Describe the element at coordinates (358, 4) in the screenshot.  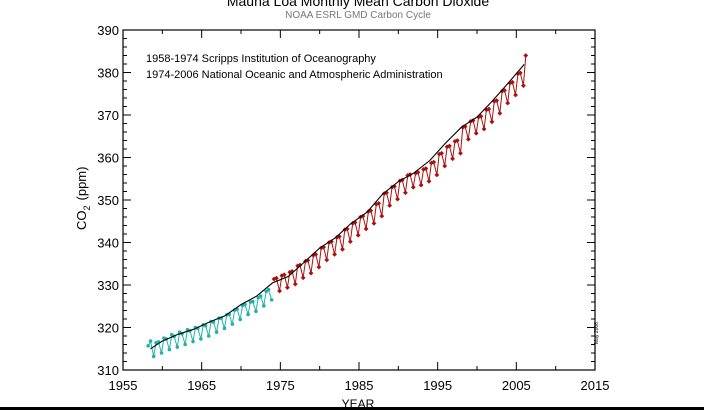
I see `chart-title: Mauna Loa Monthly Mean Carbon Dioxide` at that location.